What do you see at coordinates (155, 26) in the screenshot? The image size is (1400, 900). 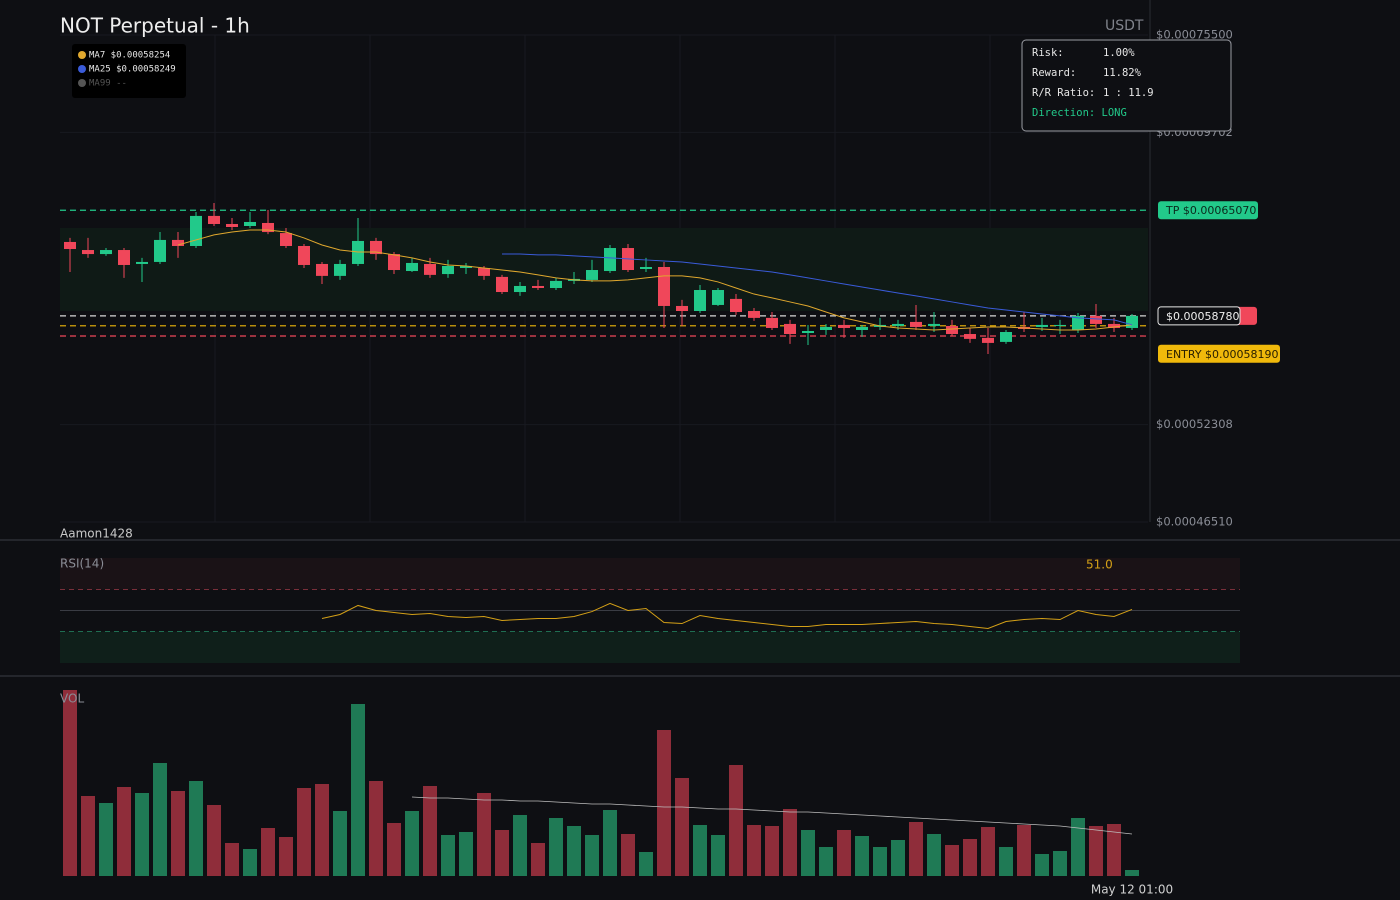 I see `chart-title: NOT Perpetual - 1h` at bounding box center [155, 26].